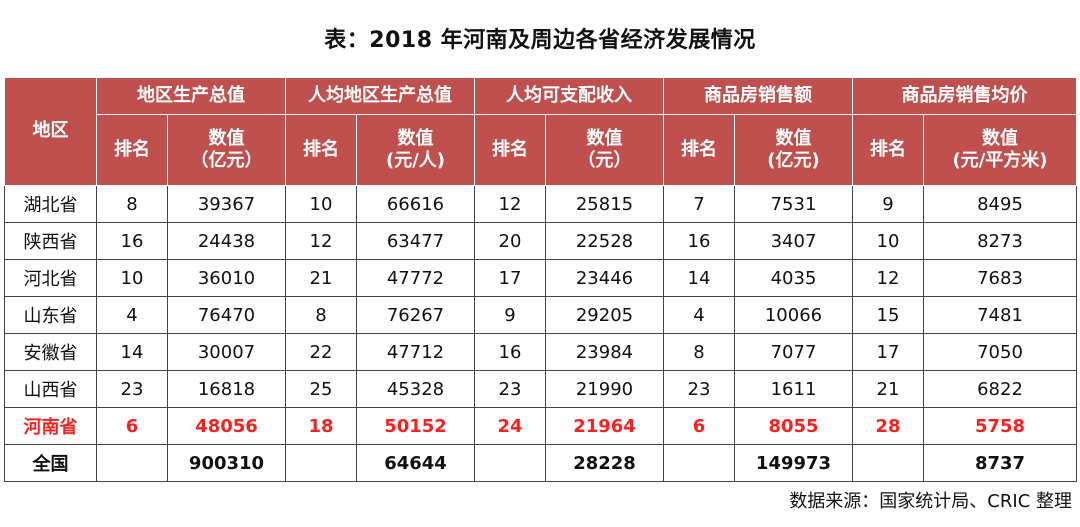 Image resolution: width=1080 pixels, height=527 pixels. I want to click on cell-gdp-rank: 16, so click(132, 241).